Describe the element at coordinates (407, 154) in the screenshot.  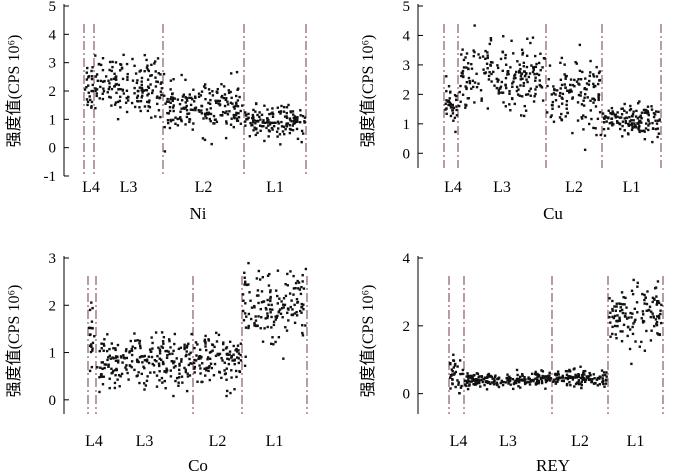
I see `y-tick-label: 0` at that location.